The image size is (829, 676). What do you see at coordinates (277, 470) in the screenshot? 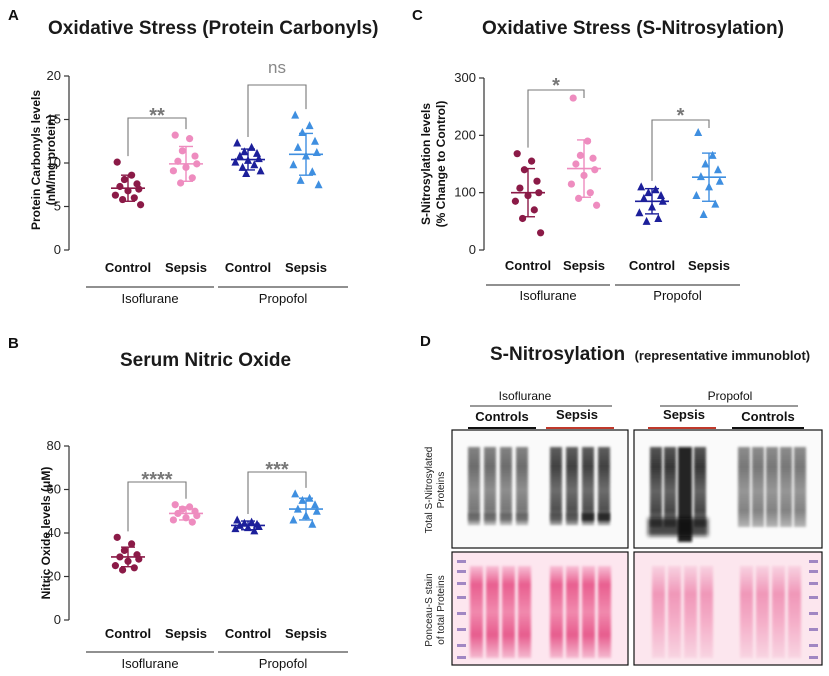
I see `significance-label: ***` at bounding box center [277, 470].